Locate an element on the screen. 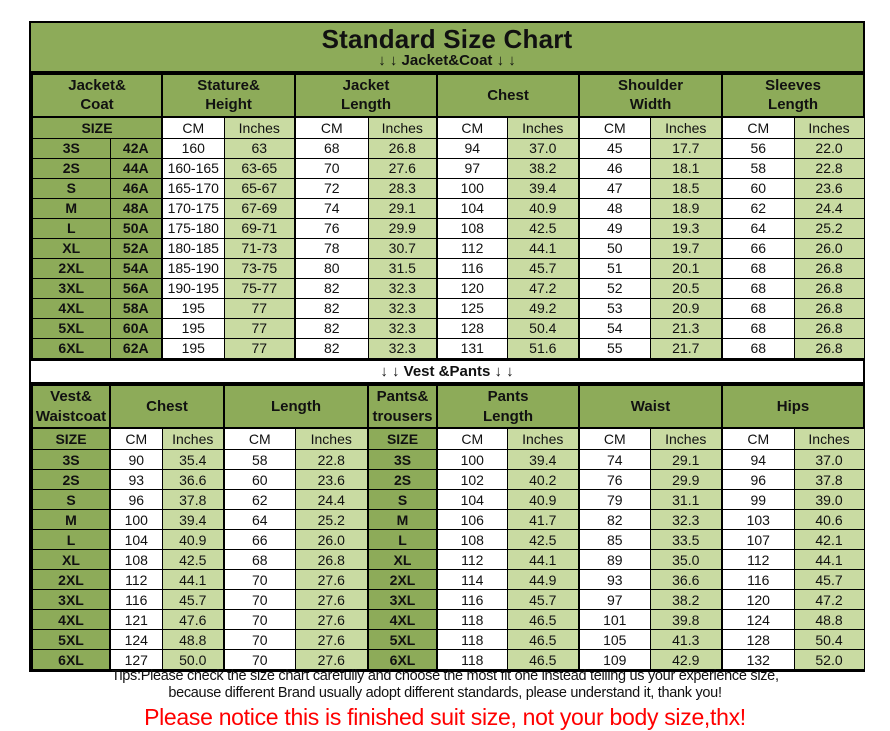 The height and width of the screenshot is (731, 890). measurement-cell: 108 is located at coordinates (472, 540).